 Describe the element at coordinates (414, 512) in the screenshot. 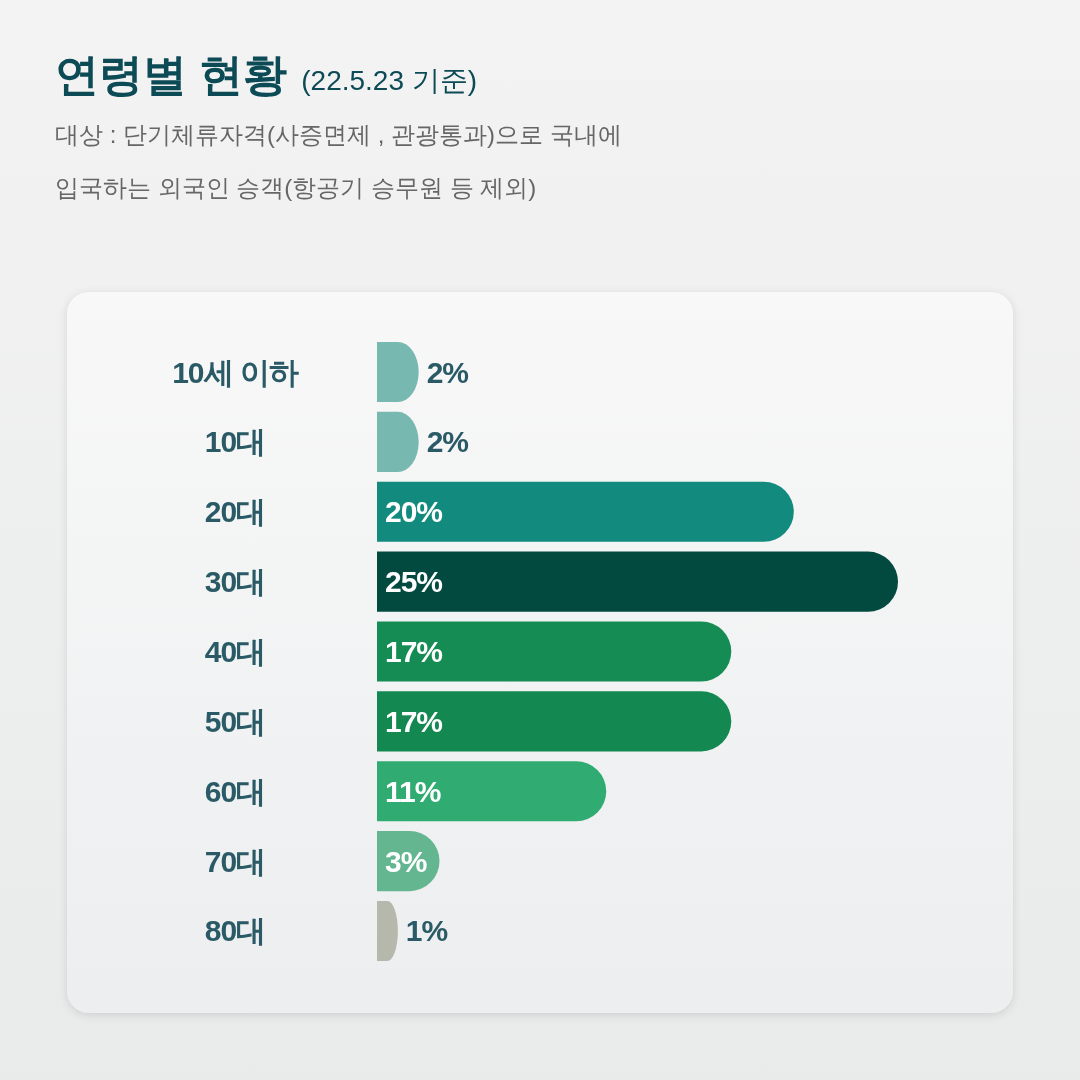

I see `data-label: 20%` at that location.